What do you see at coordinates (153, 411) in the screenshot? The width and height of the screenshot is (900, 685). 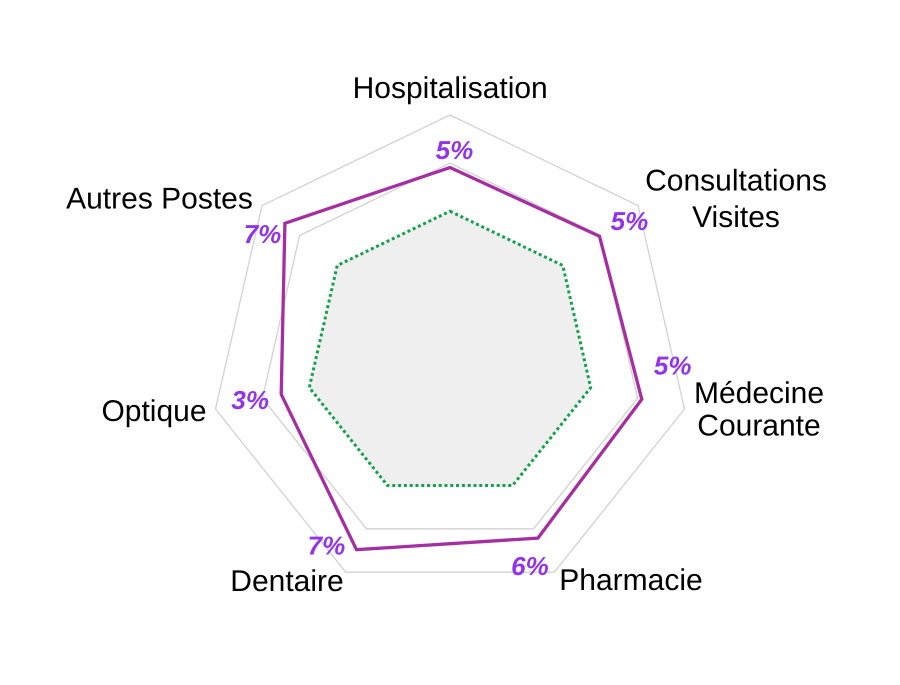 I see `svg-text: Optique` at bounding box center [153, 411].